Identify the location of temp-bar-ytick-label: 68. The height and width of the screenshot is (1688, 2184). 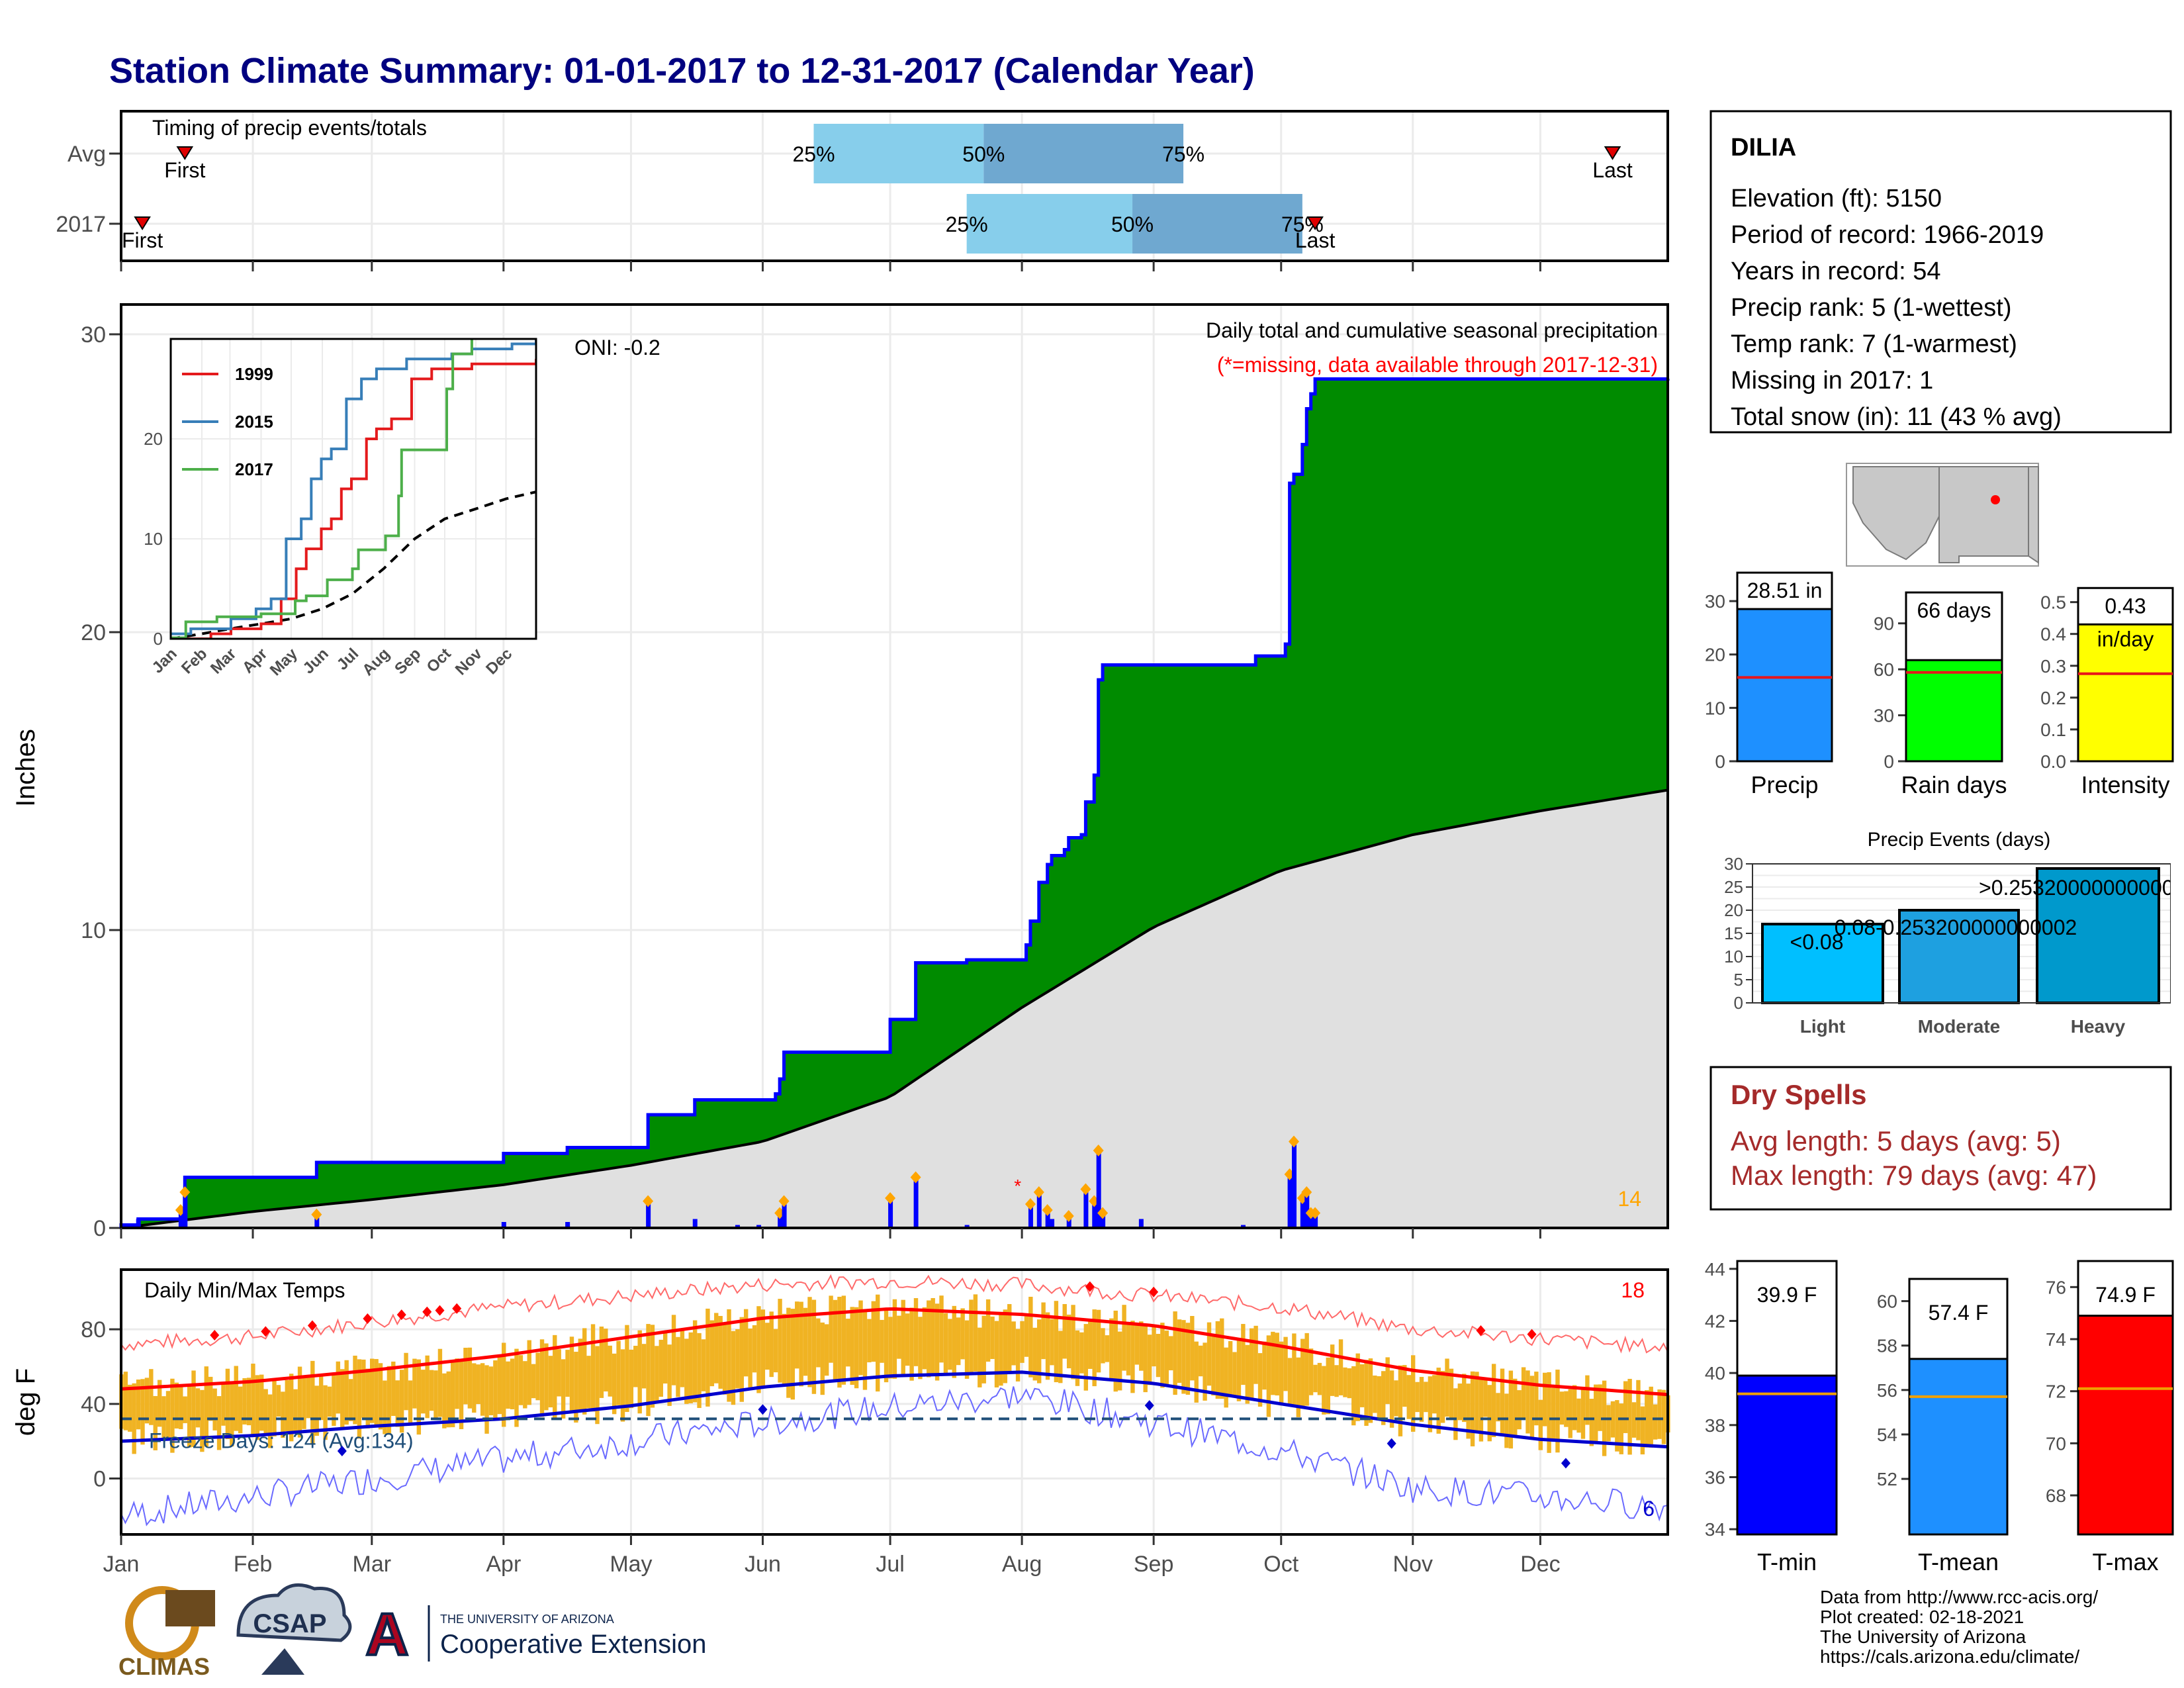
(2056, 1495).